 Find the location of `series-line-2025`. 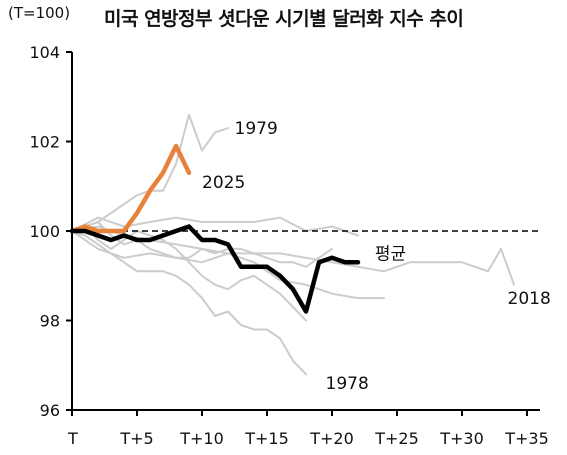

series-line-2025 is located at coordinates (130, 188).